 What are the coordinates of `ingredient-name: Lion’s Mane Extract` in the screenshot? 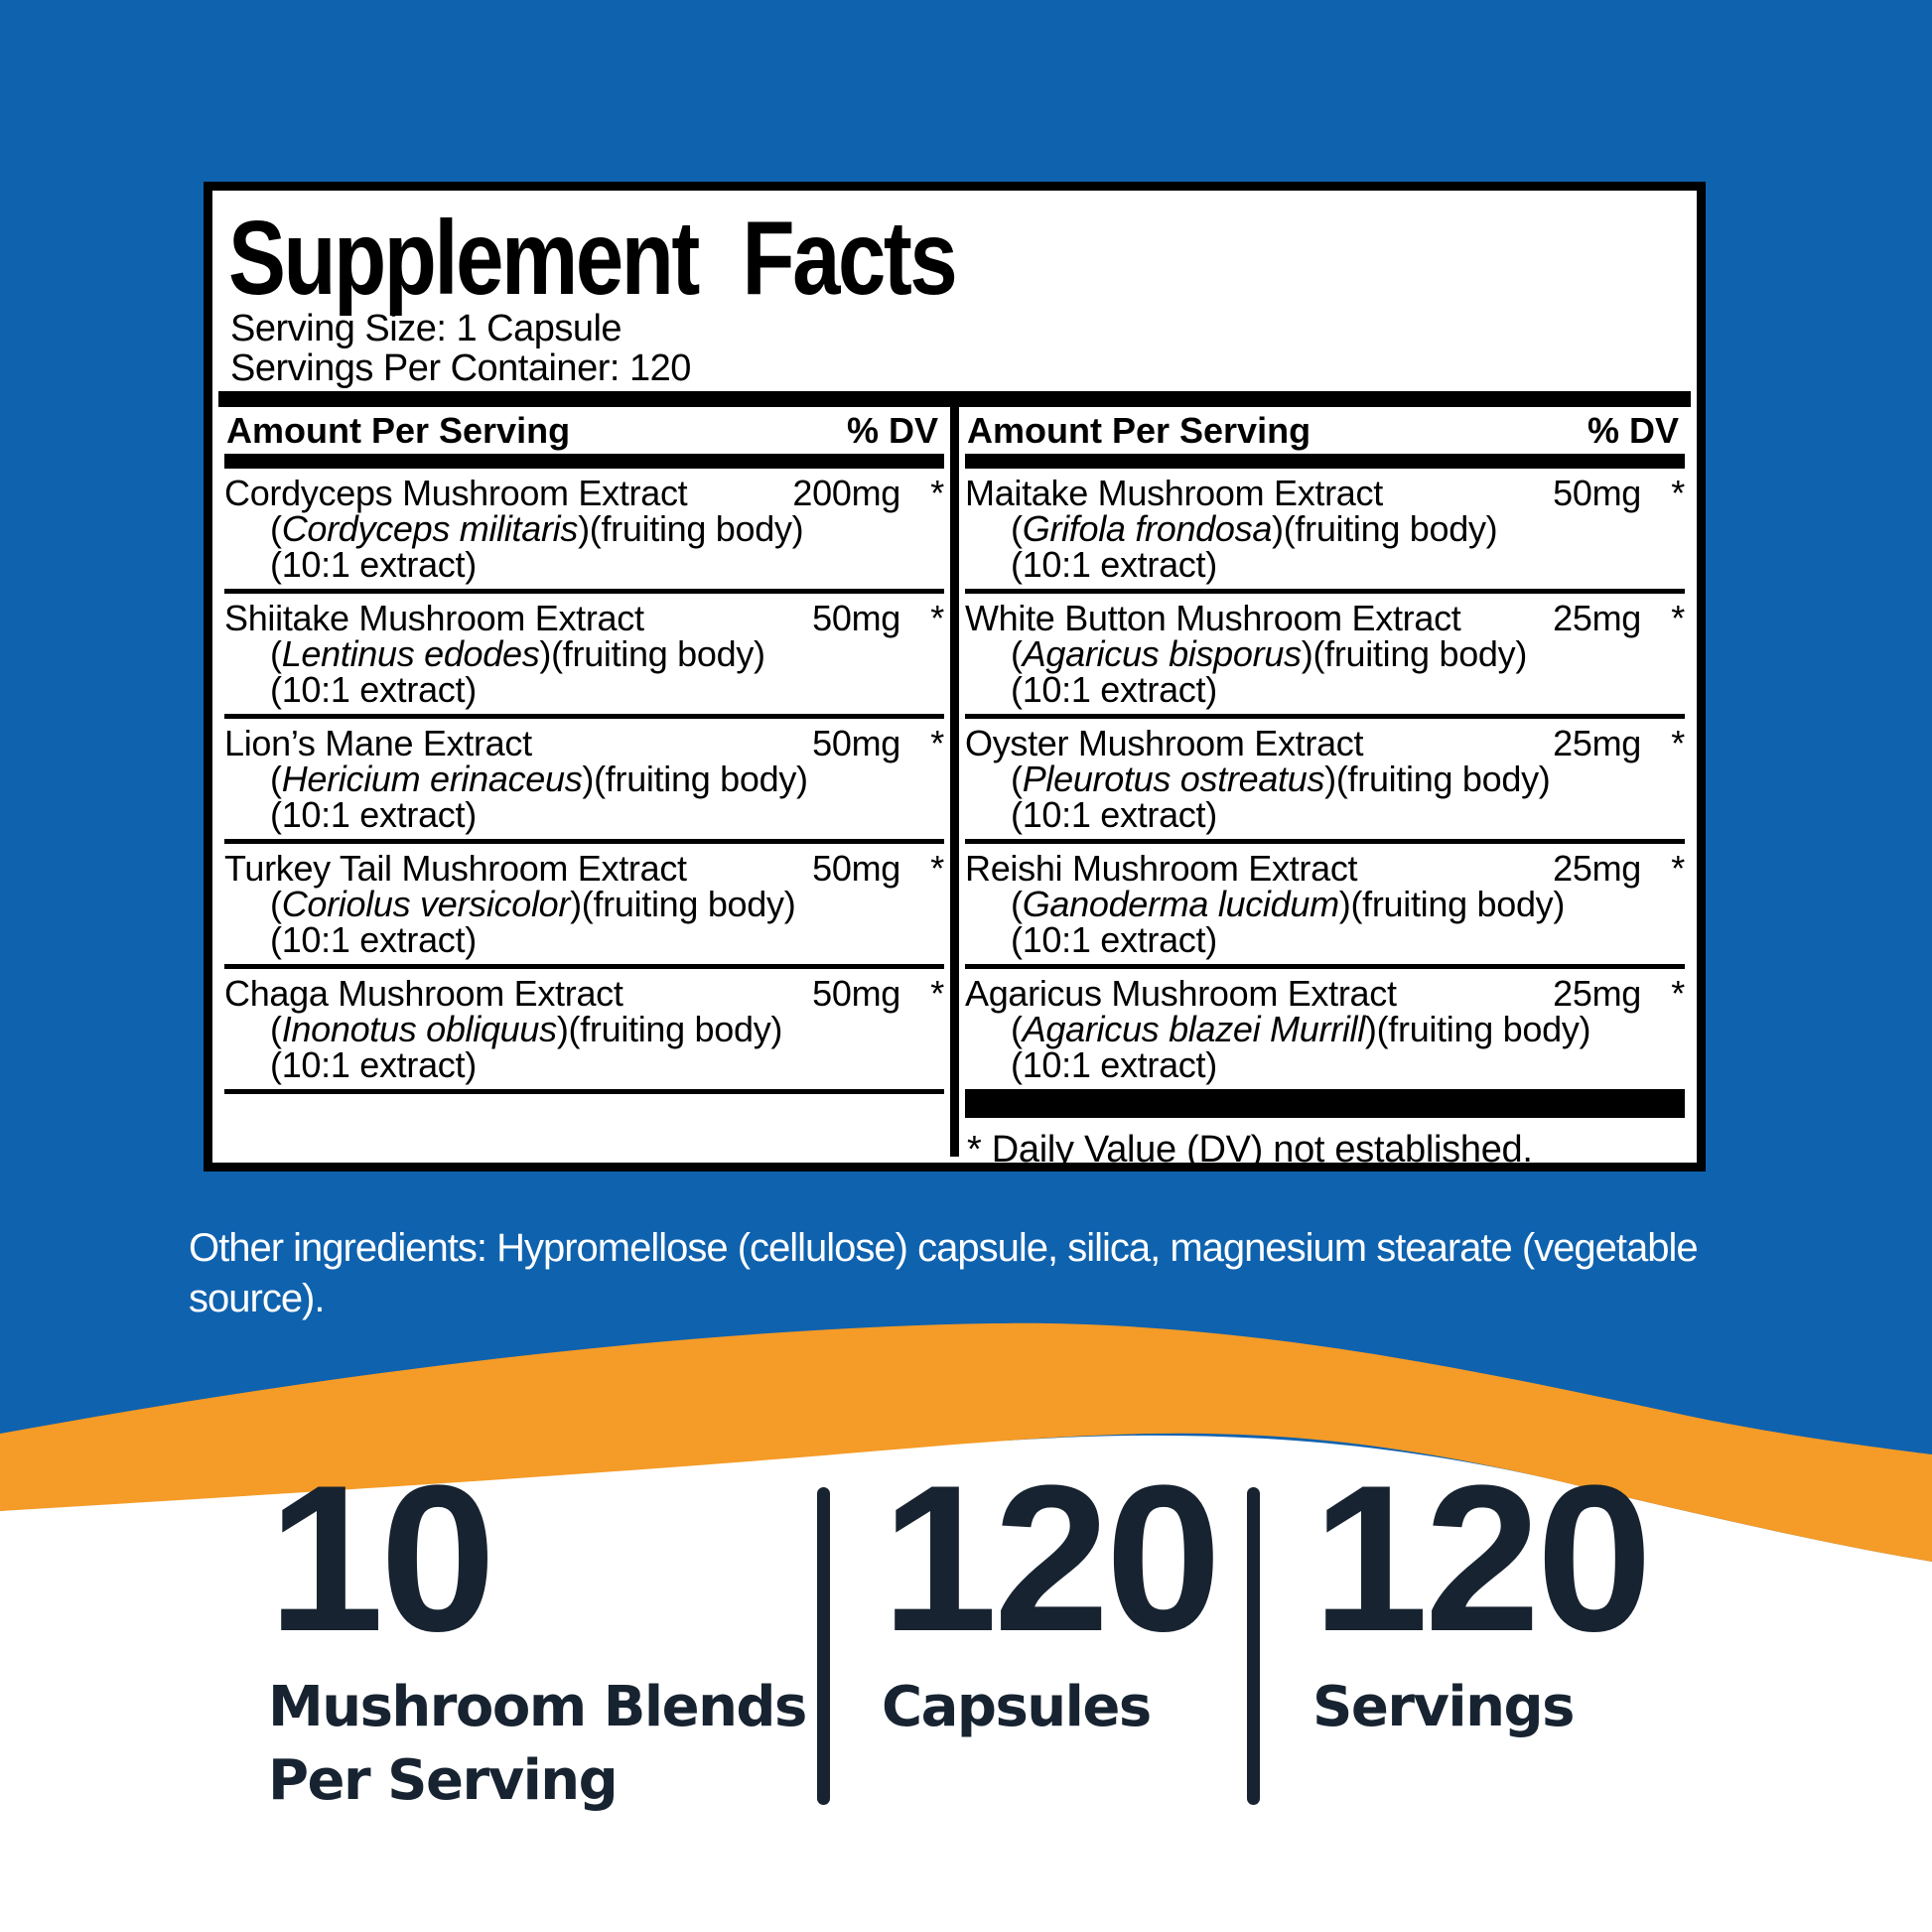 It's located at (378, 743).